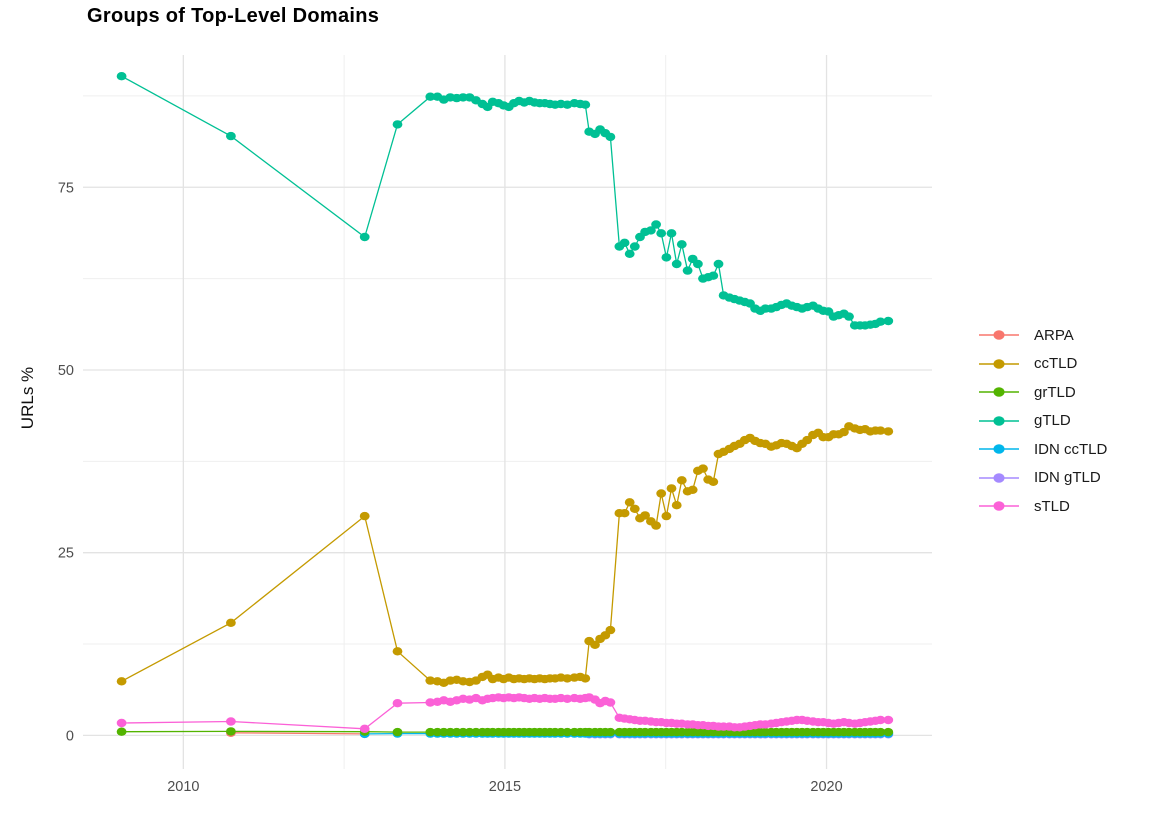 This screenshot has height=827, width=1164. I want to click on legend-item-idn-gtld: IDN gTLD, so click(1041, 478).